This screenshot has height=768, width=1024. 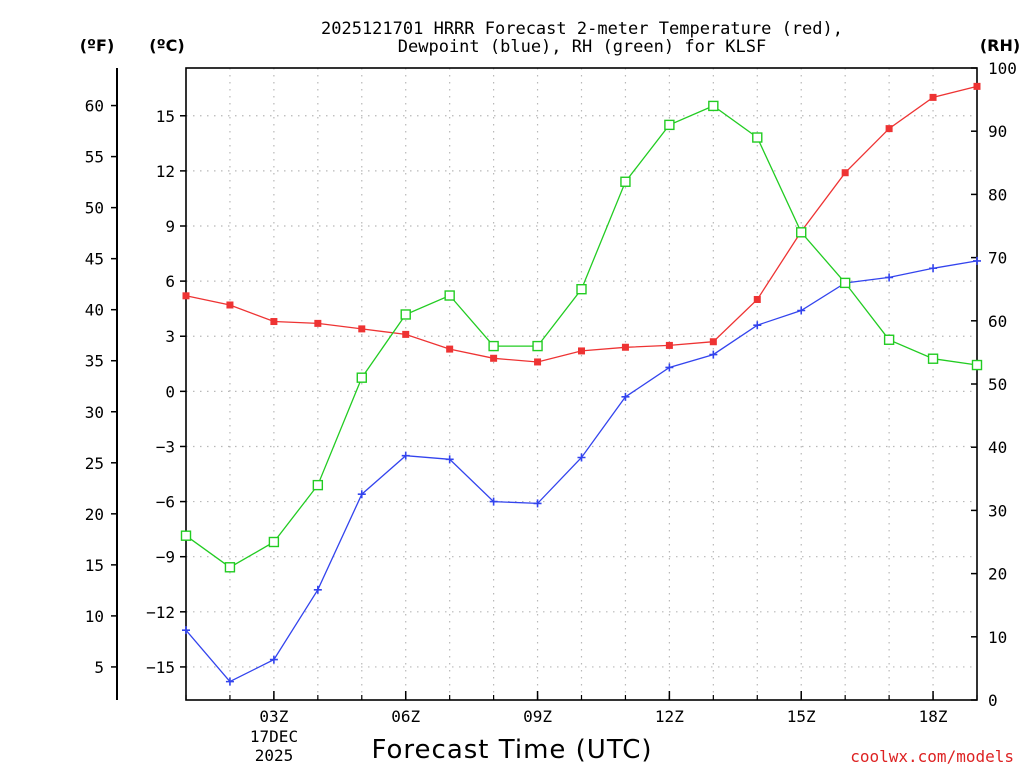 I want to click on rh-tick-label: 30, so click(x=997, y=510).